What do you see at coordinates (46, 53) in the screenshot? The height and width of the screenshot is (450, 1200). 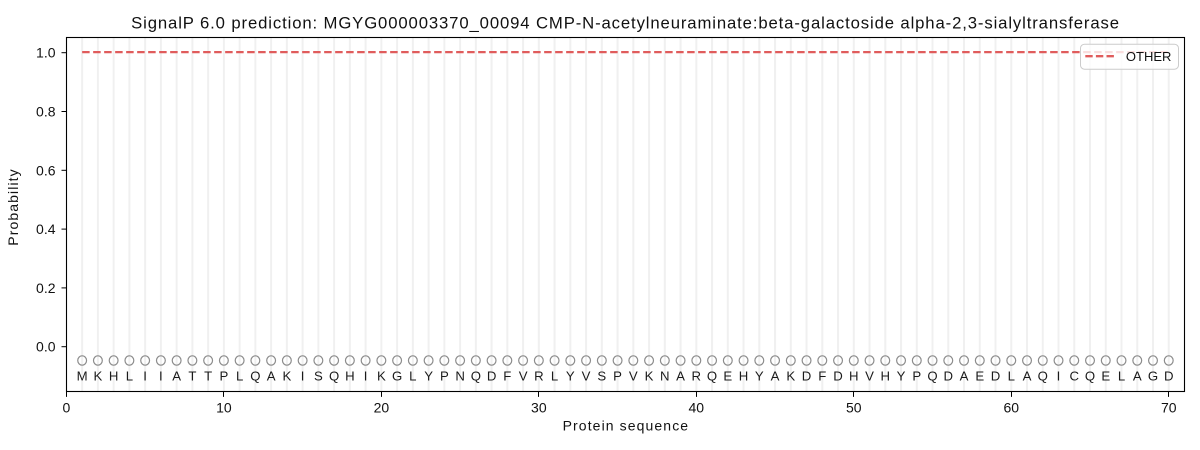 I see `svg-text: 1.0` at bounding box center [46, 53].